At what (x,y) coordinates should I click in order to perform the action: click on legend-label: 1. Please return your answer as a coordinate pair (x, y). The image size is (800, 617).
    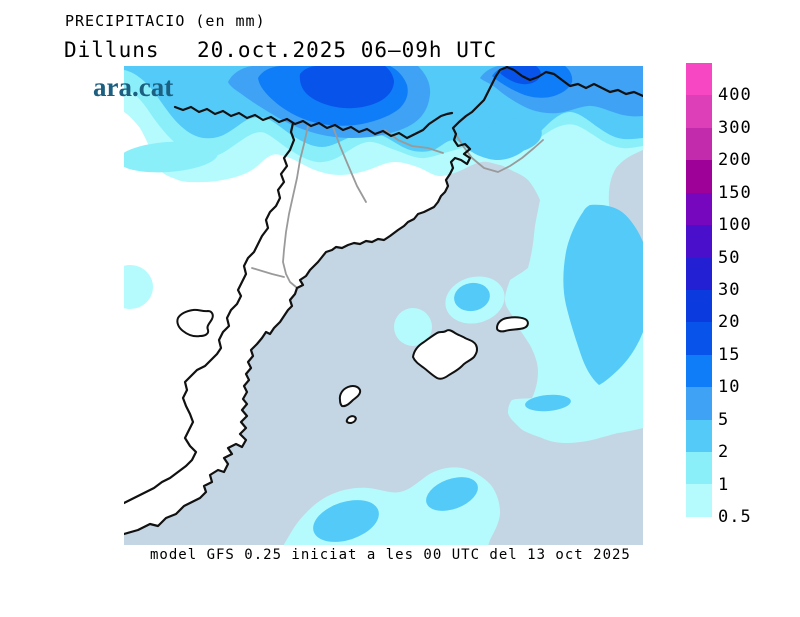
    Looking at the image, I should click on (724, 484).